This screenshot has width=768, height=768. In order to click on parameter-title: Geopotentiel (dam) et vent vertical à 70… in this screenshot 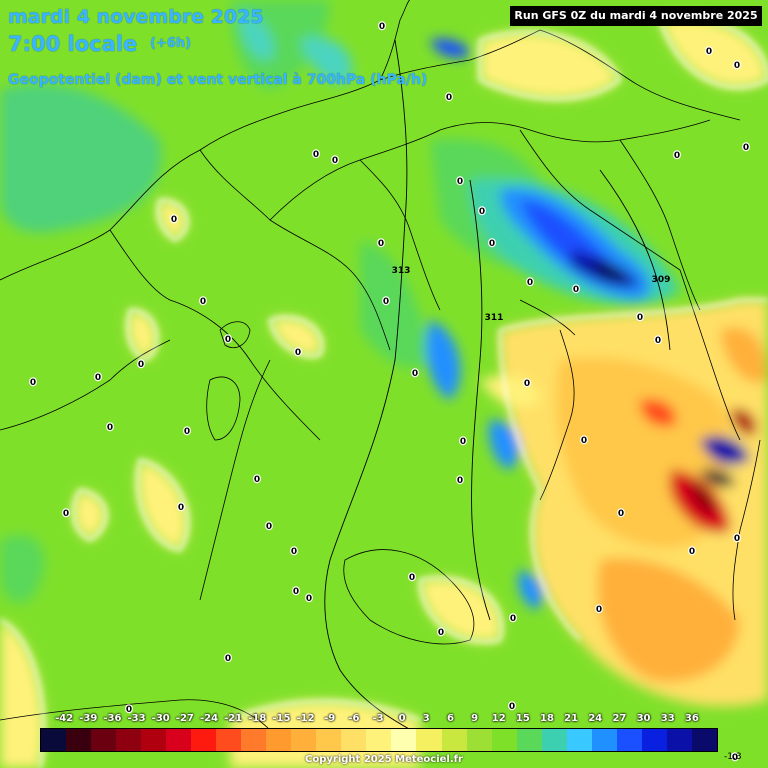, I will do `click(218, 80)`.